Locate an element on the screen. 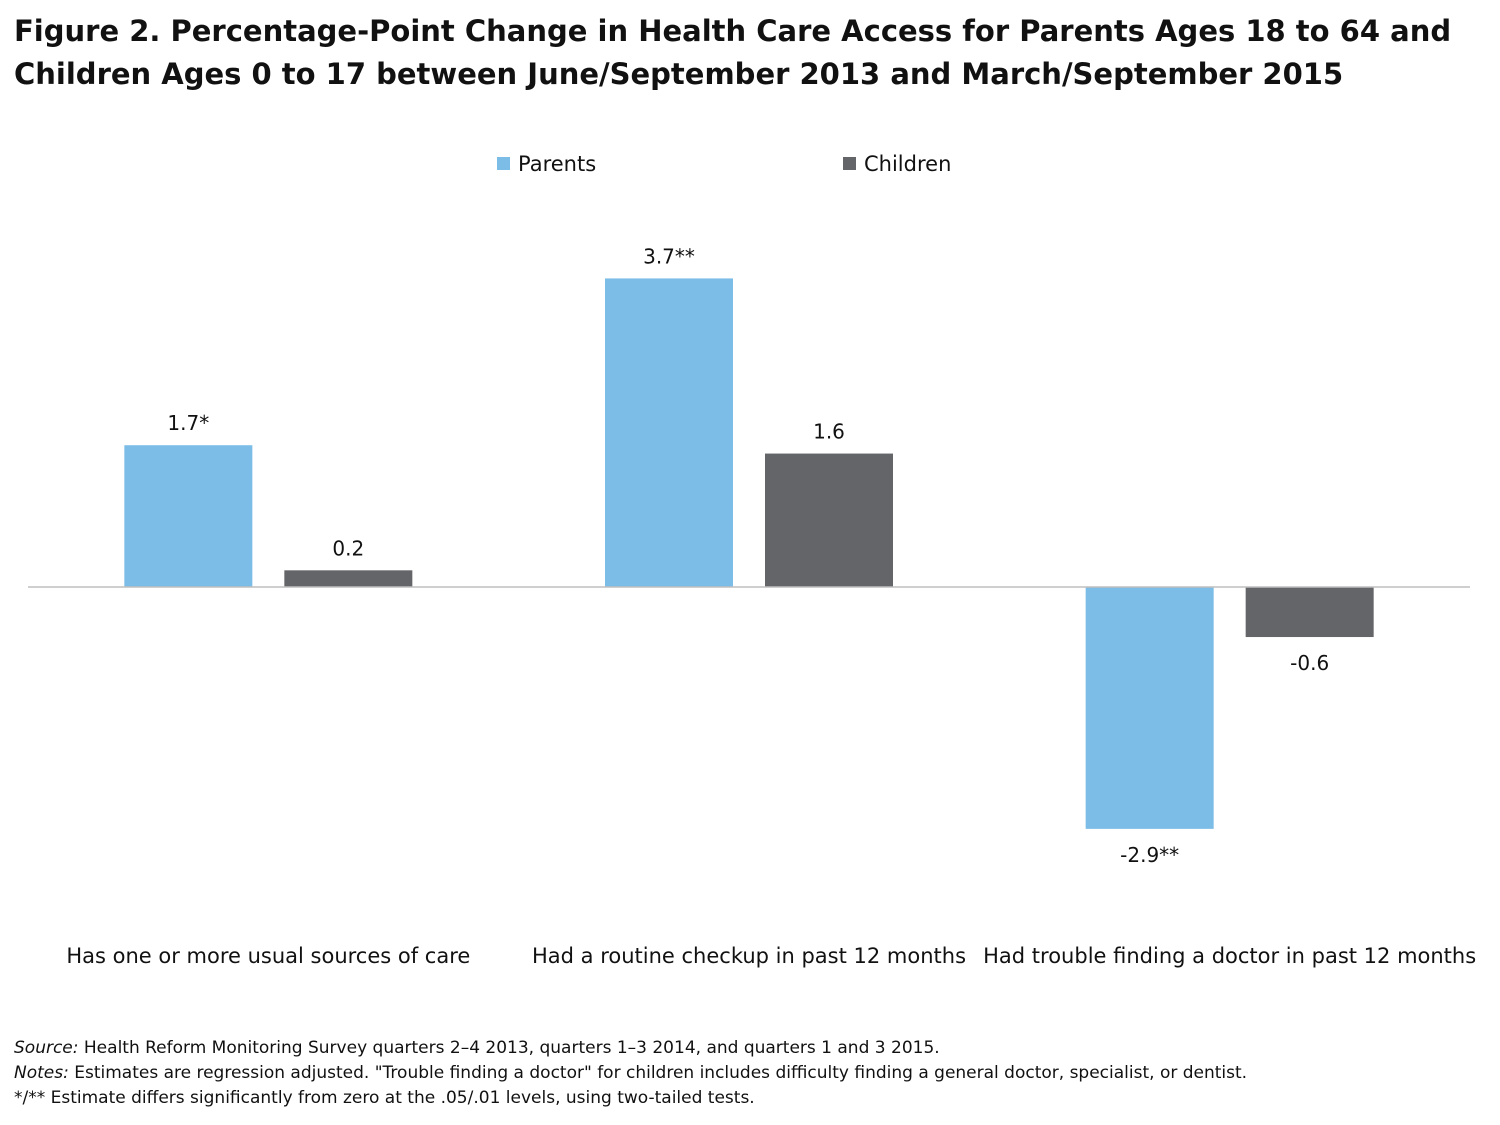 The image size is (1500, 1125). value-label-children-1: 0.2 is located at coordinates (348, 548).